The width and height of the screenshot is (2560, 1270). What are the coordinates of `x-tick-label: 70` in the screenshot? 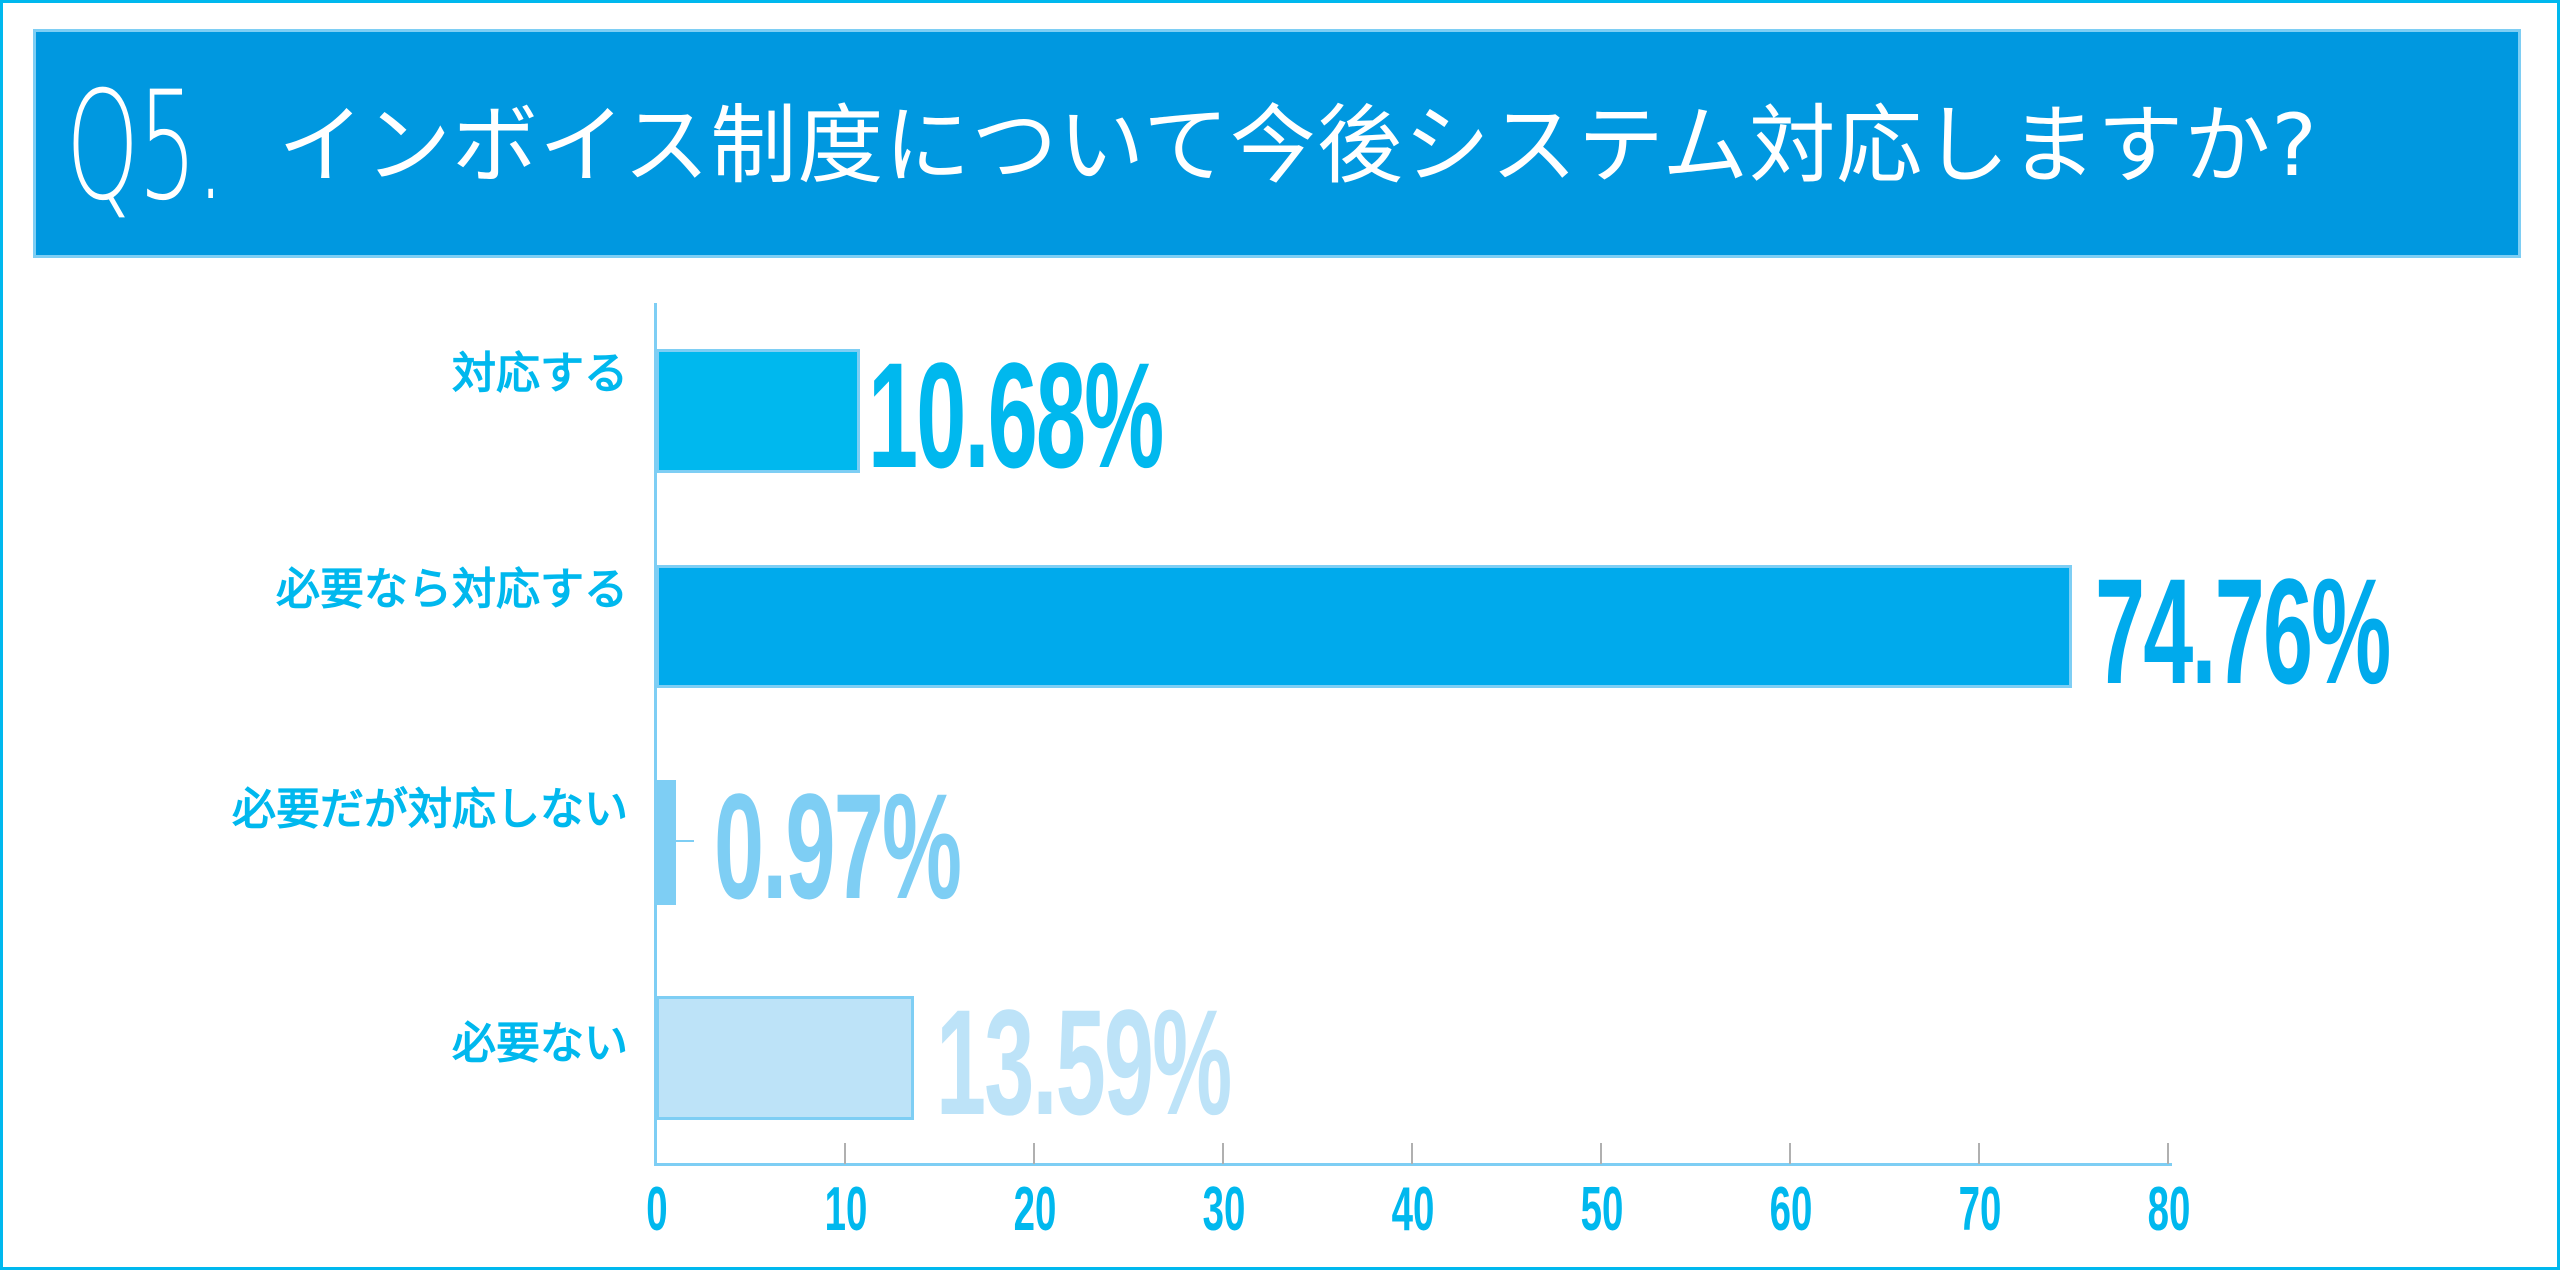 It's located at (1980, 1209).